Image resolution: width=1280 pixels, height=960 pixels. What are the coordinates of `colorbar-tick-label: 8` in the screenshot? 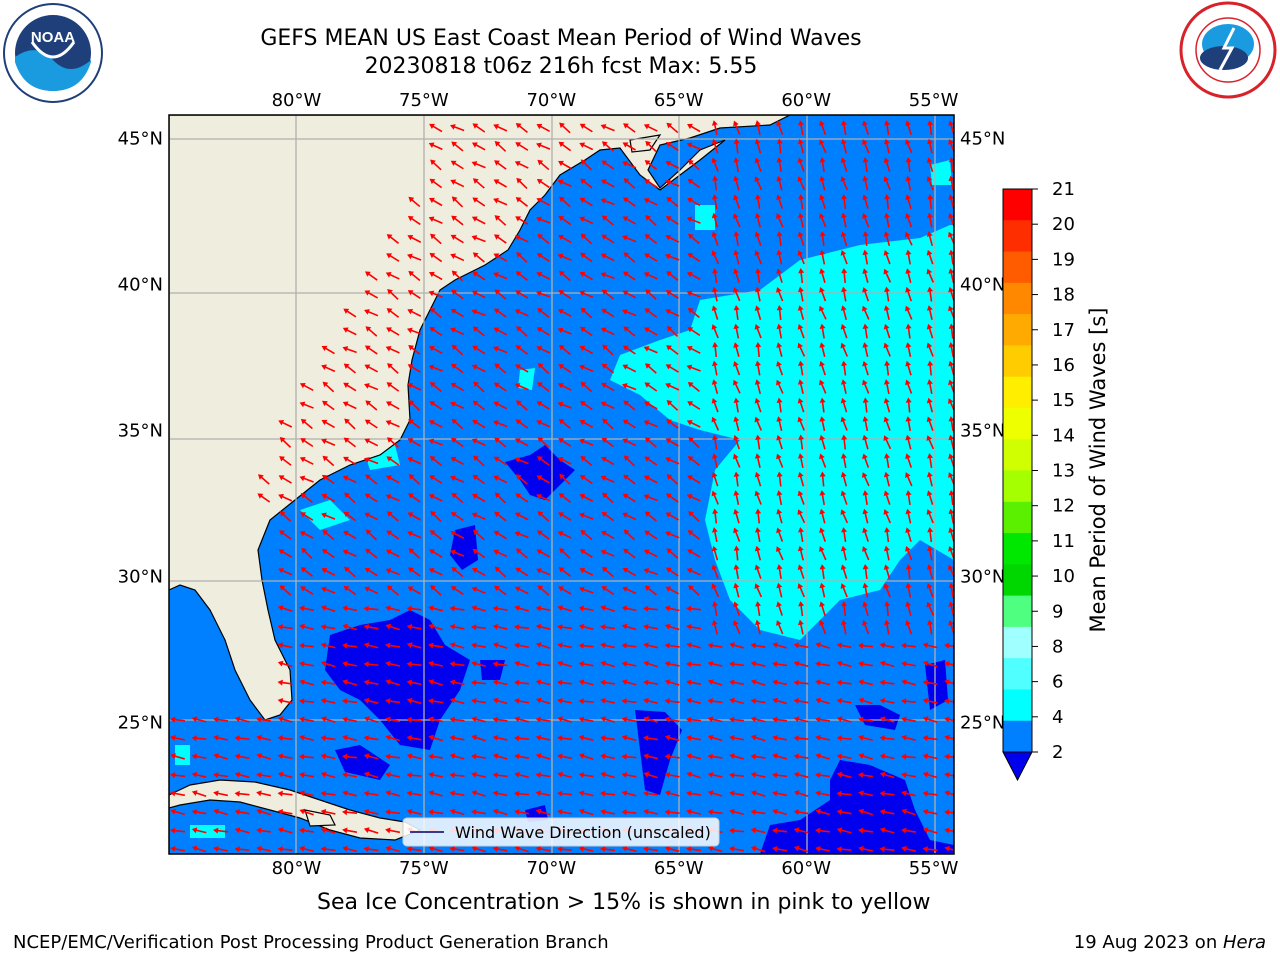 It's located at (1057, 646).